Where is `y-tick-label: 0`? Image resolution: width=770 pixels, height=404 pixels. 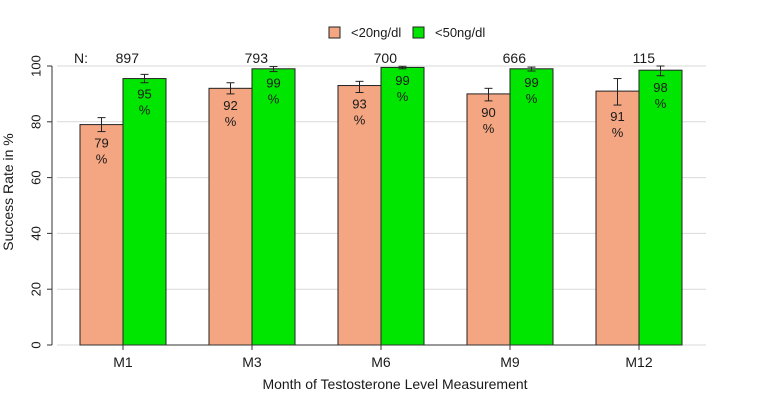 y-tick-label: 0 is located at coordinates (35, 344).